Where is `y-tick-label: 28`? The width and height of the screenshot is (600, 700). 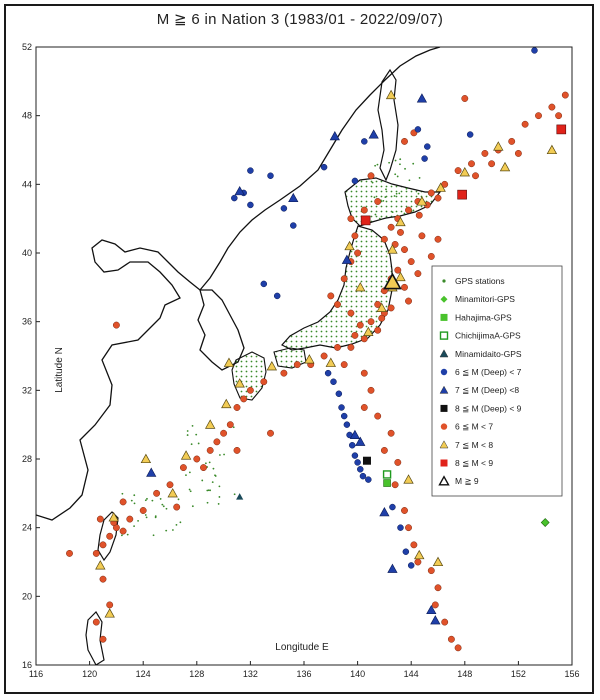
y-tick-label: 28 is located at coordinates (27, 459).